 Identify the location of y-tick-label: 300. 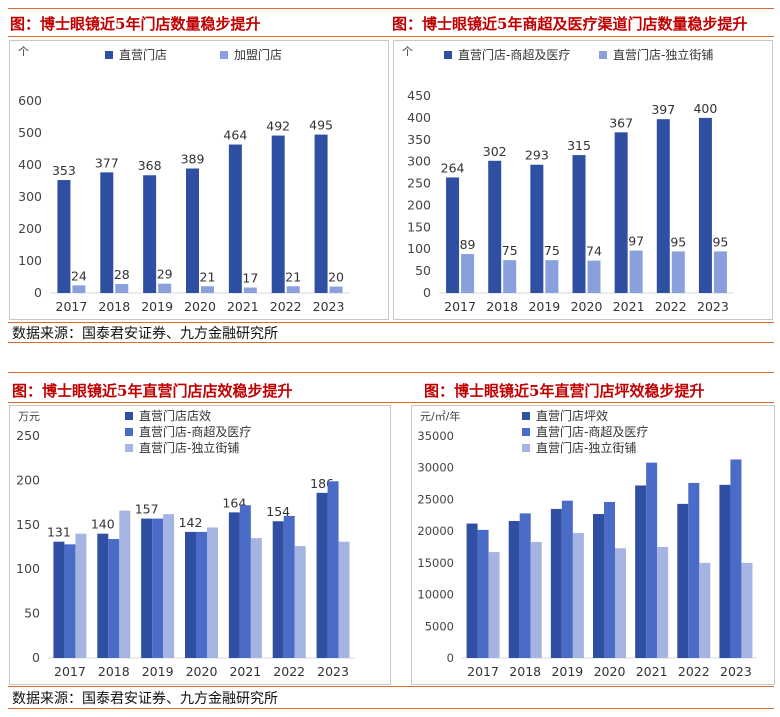
(419, 161).